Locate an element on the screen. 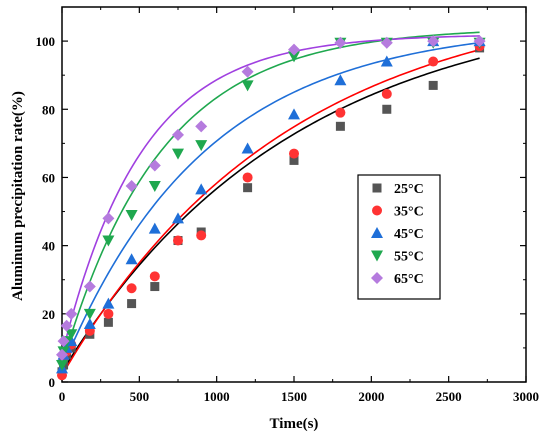  legend-label: 65°C is located at coordinates (409, 279).